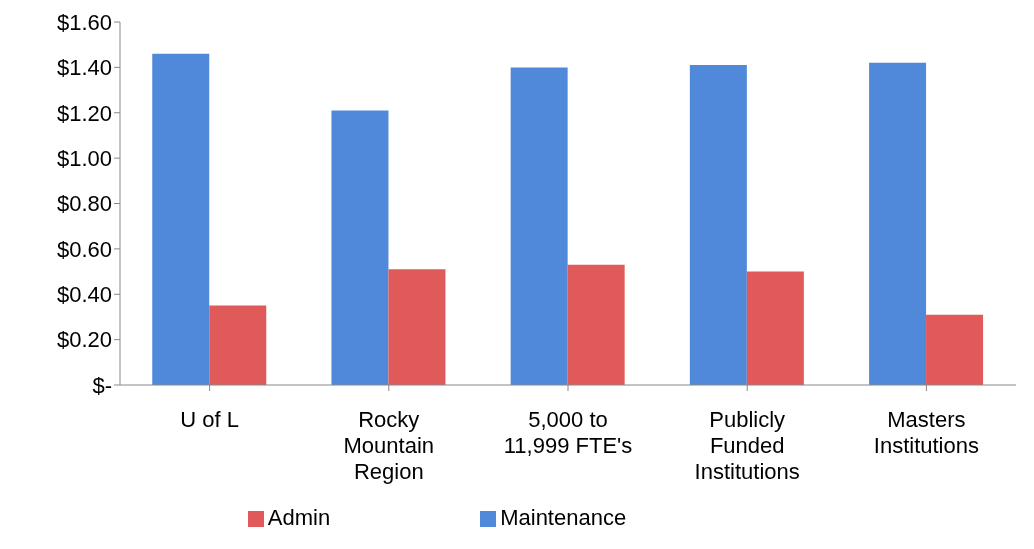 Image resolution: width=1034 pixels, height=549 pixels. Describe the element at coordinates (84, 68) in the screenshot. I see `y-tick-label: $1.40` at that location.